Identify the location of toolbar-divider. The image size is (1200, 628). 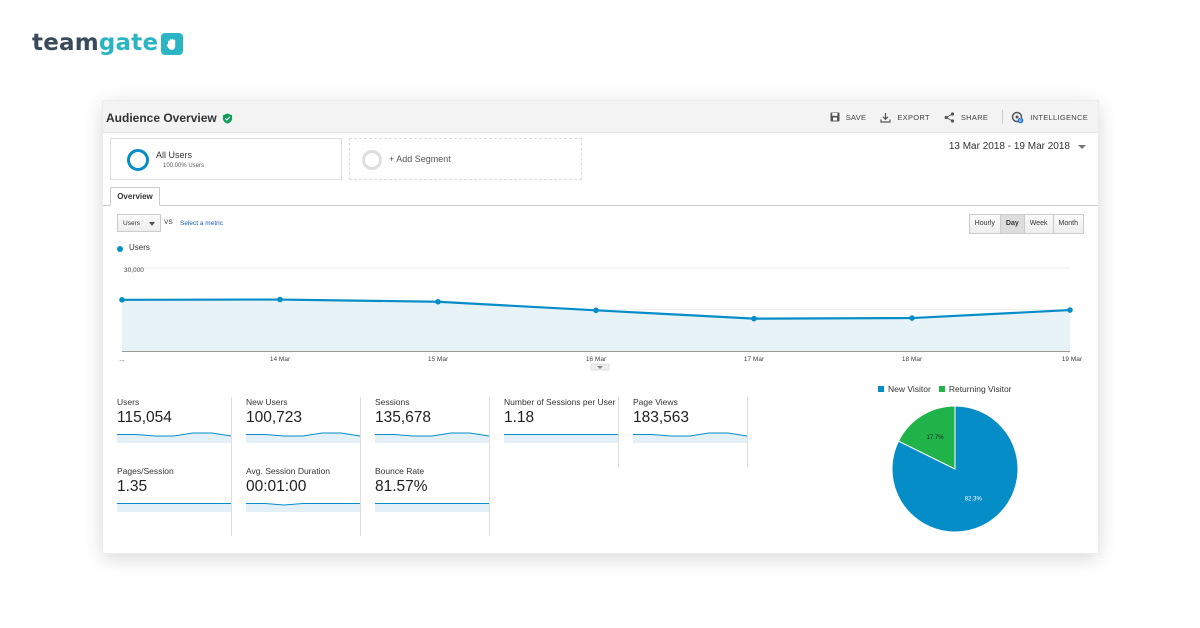
(1003, 117).